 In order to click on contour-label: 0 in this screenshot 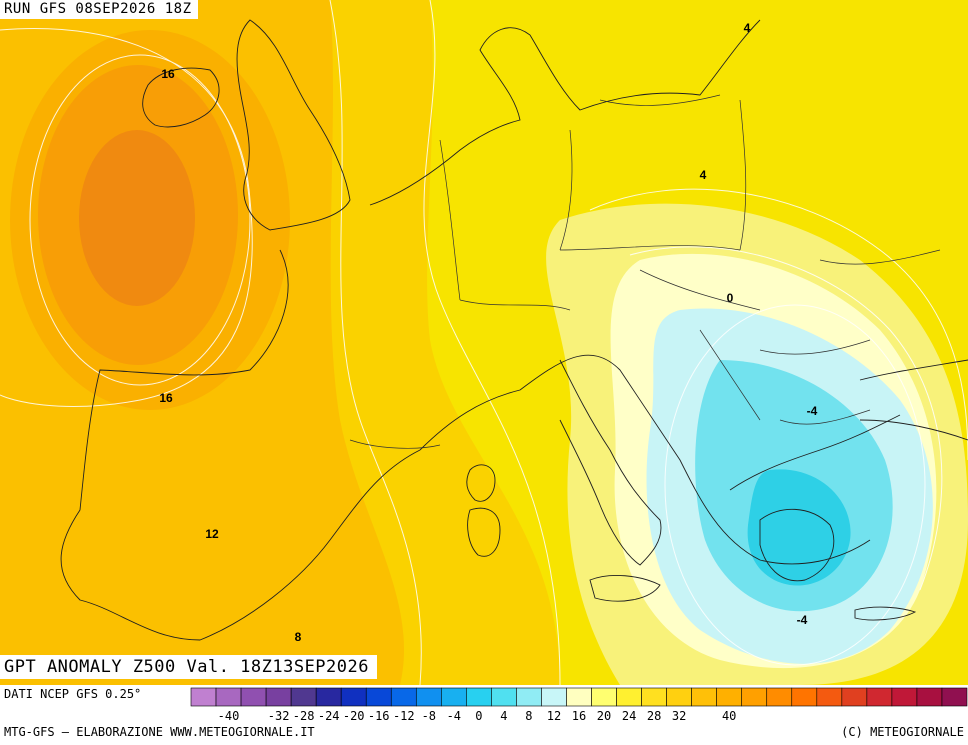, I will do `click(730, 298)`.